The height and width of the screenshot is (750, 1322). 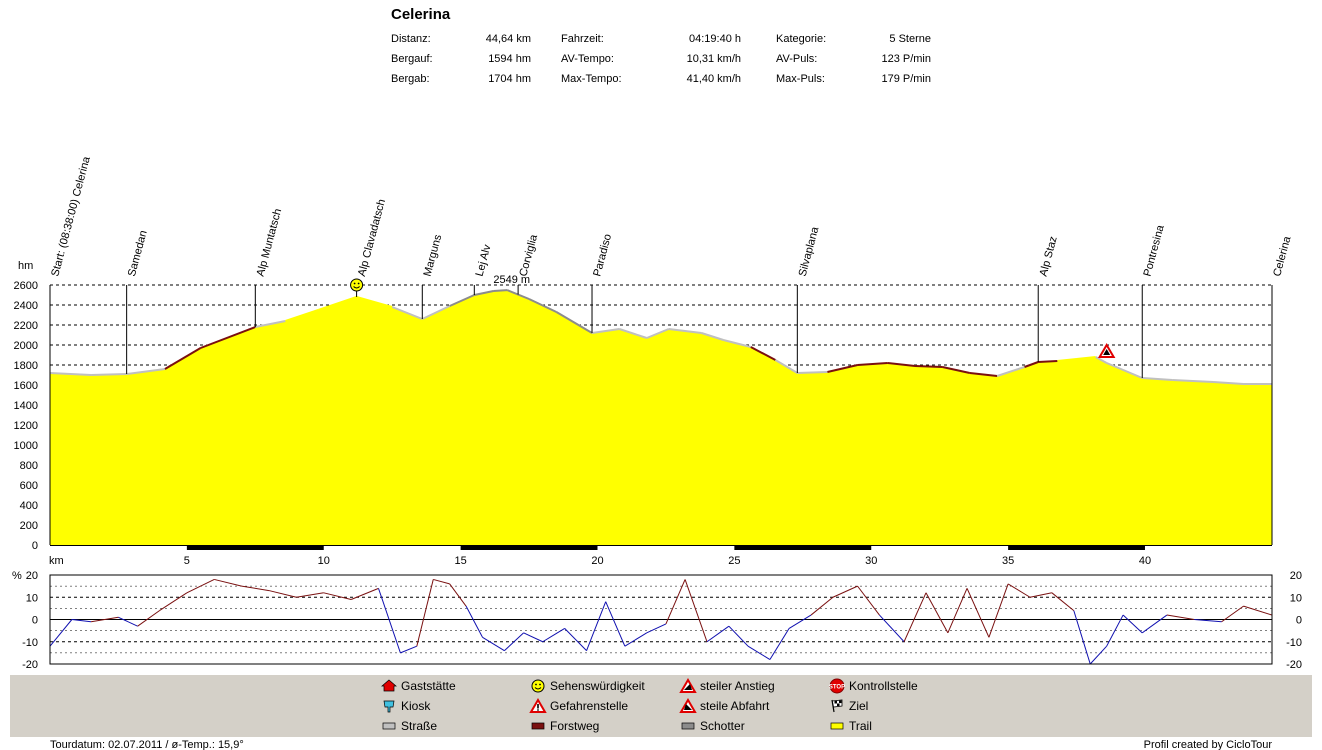 What do you see at coordinates (35, 546) in the screenshot?
I see `elevation-ytick-label: 0` at bounding box center [35, 546].